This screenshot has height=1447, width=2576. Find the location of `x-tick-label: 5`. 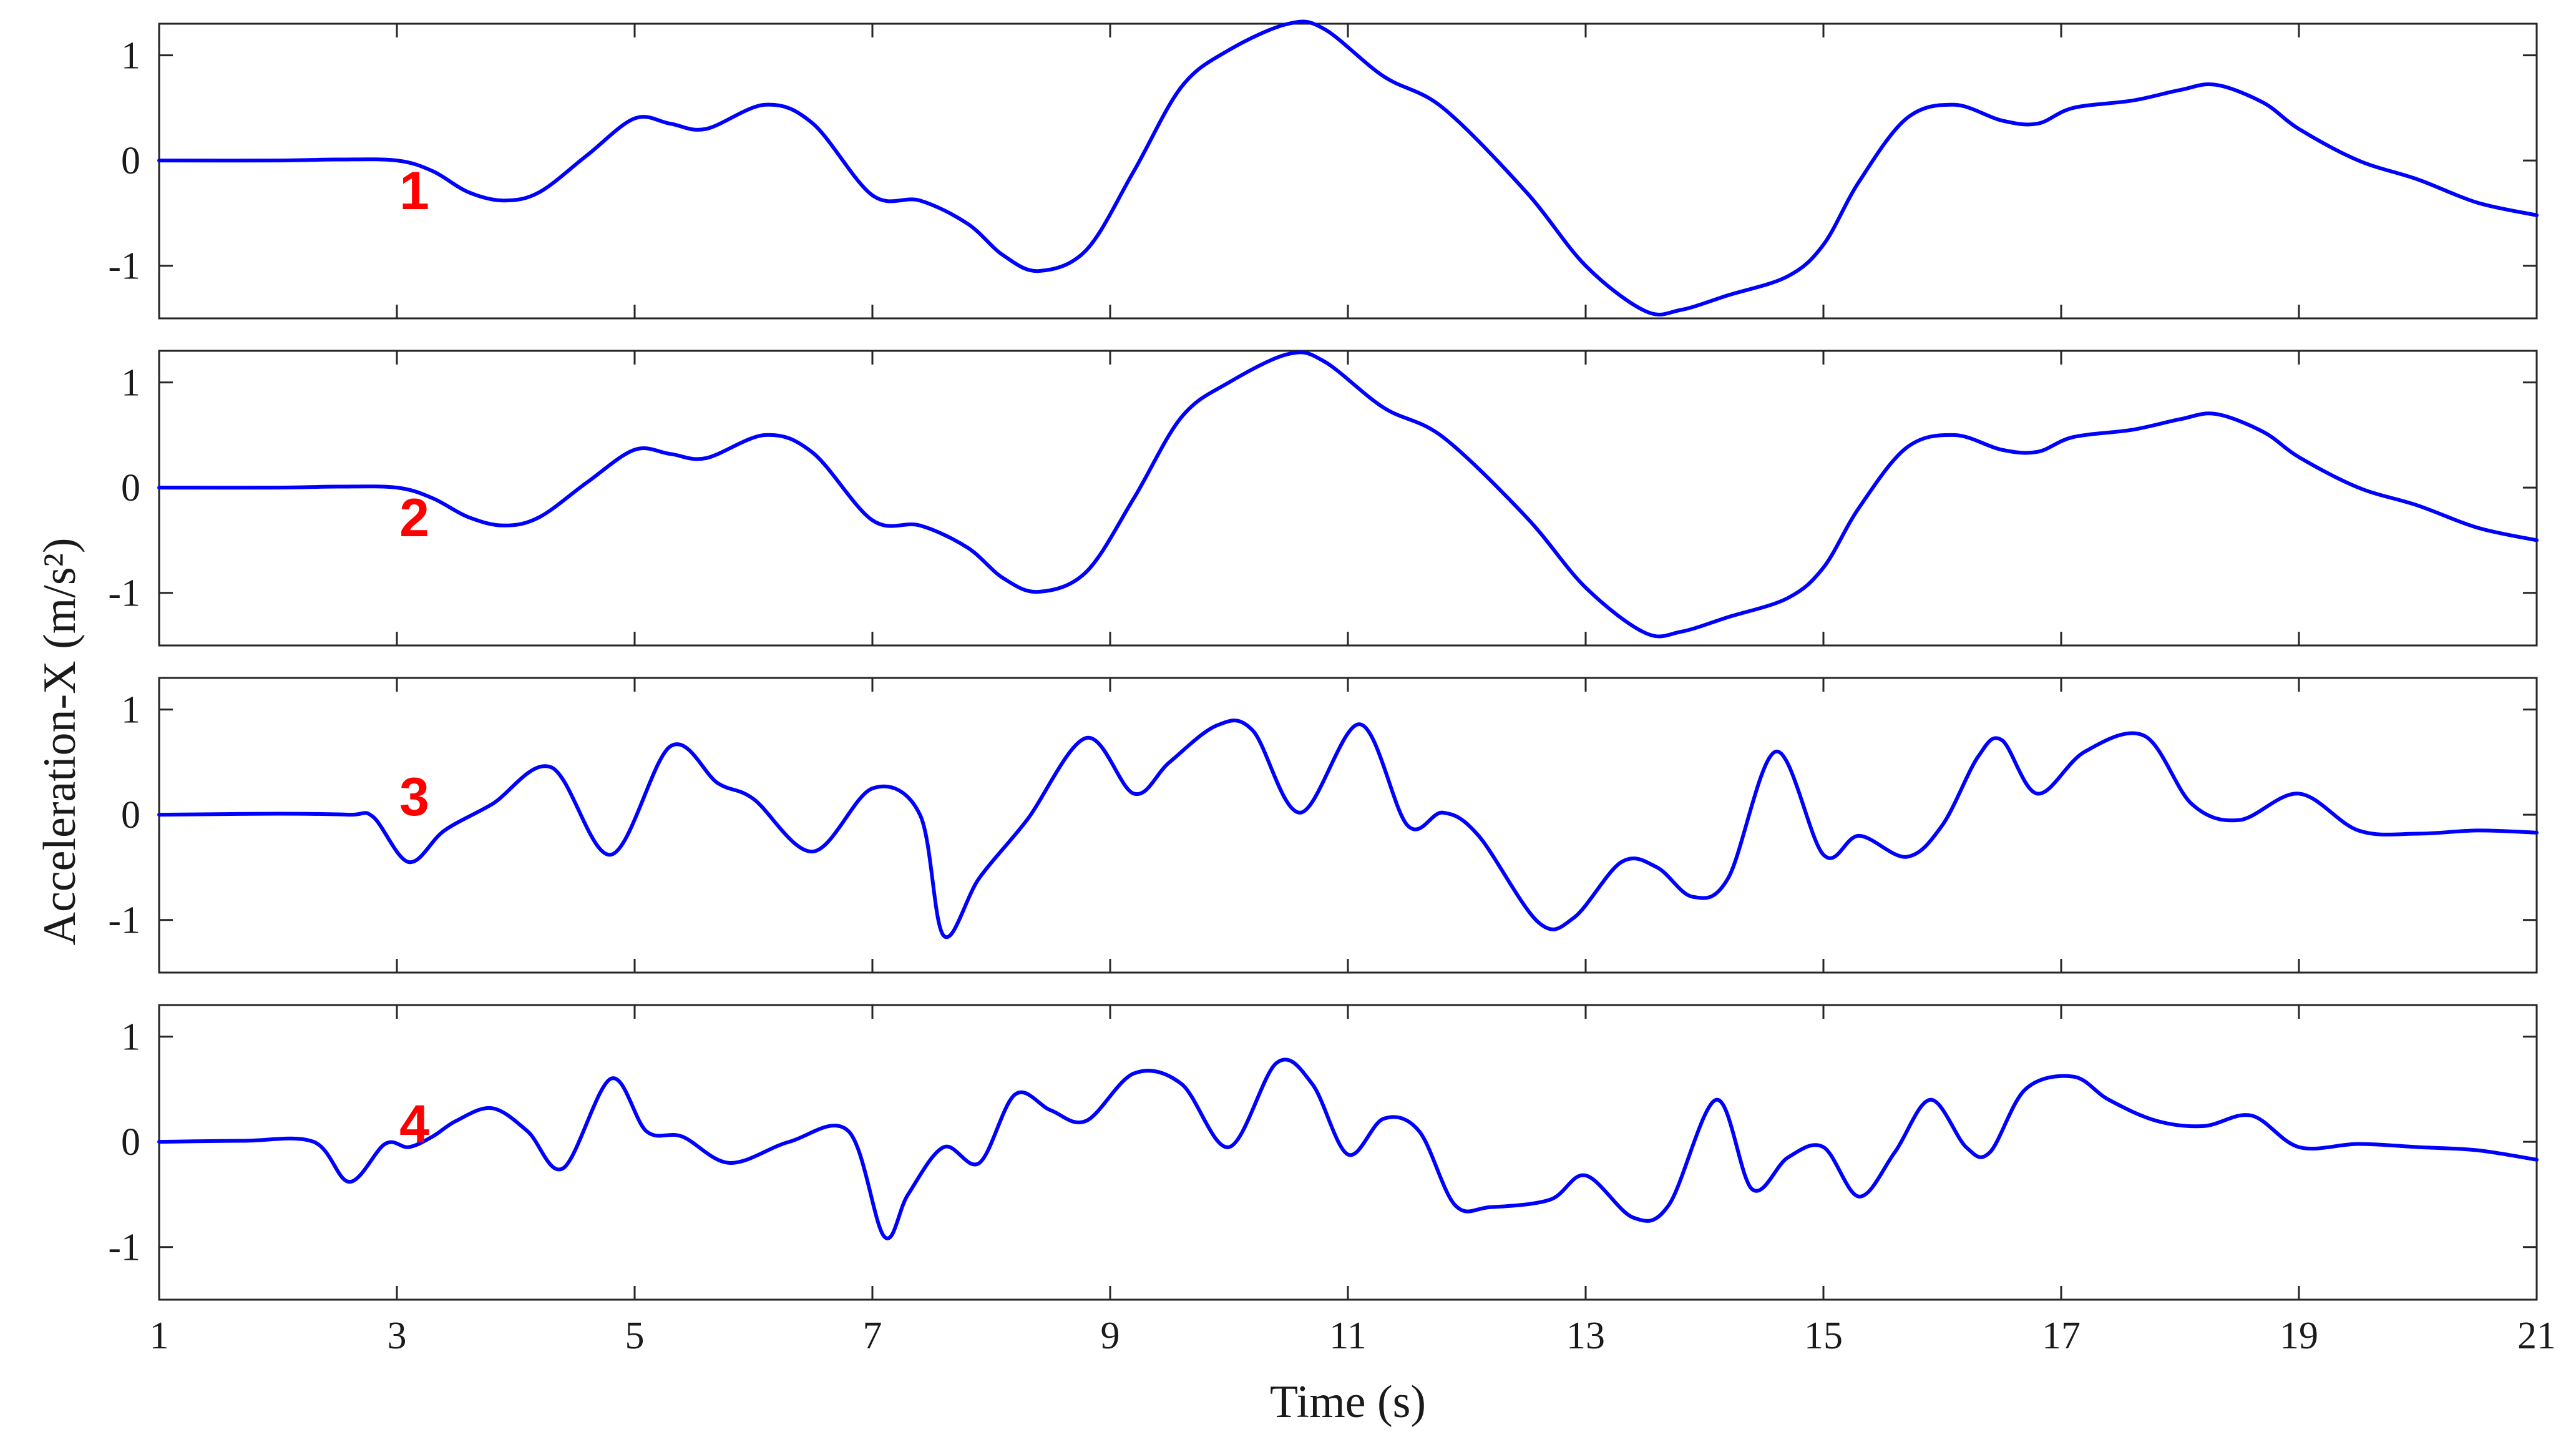

x-tick-label: 5 is located at coordinates (635, 1336).